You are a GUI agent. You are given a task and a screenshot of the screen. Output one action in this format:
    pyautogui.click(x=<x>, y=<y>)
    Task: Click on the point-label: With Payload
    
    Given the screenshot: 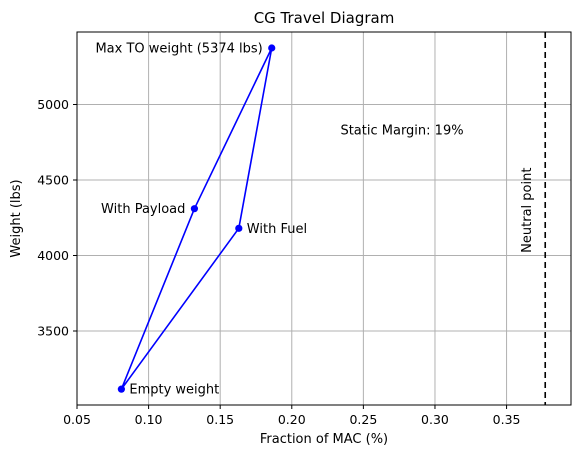 What is the action you would take?
    pyautogui.click(x=143, y=209)
    